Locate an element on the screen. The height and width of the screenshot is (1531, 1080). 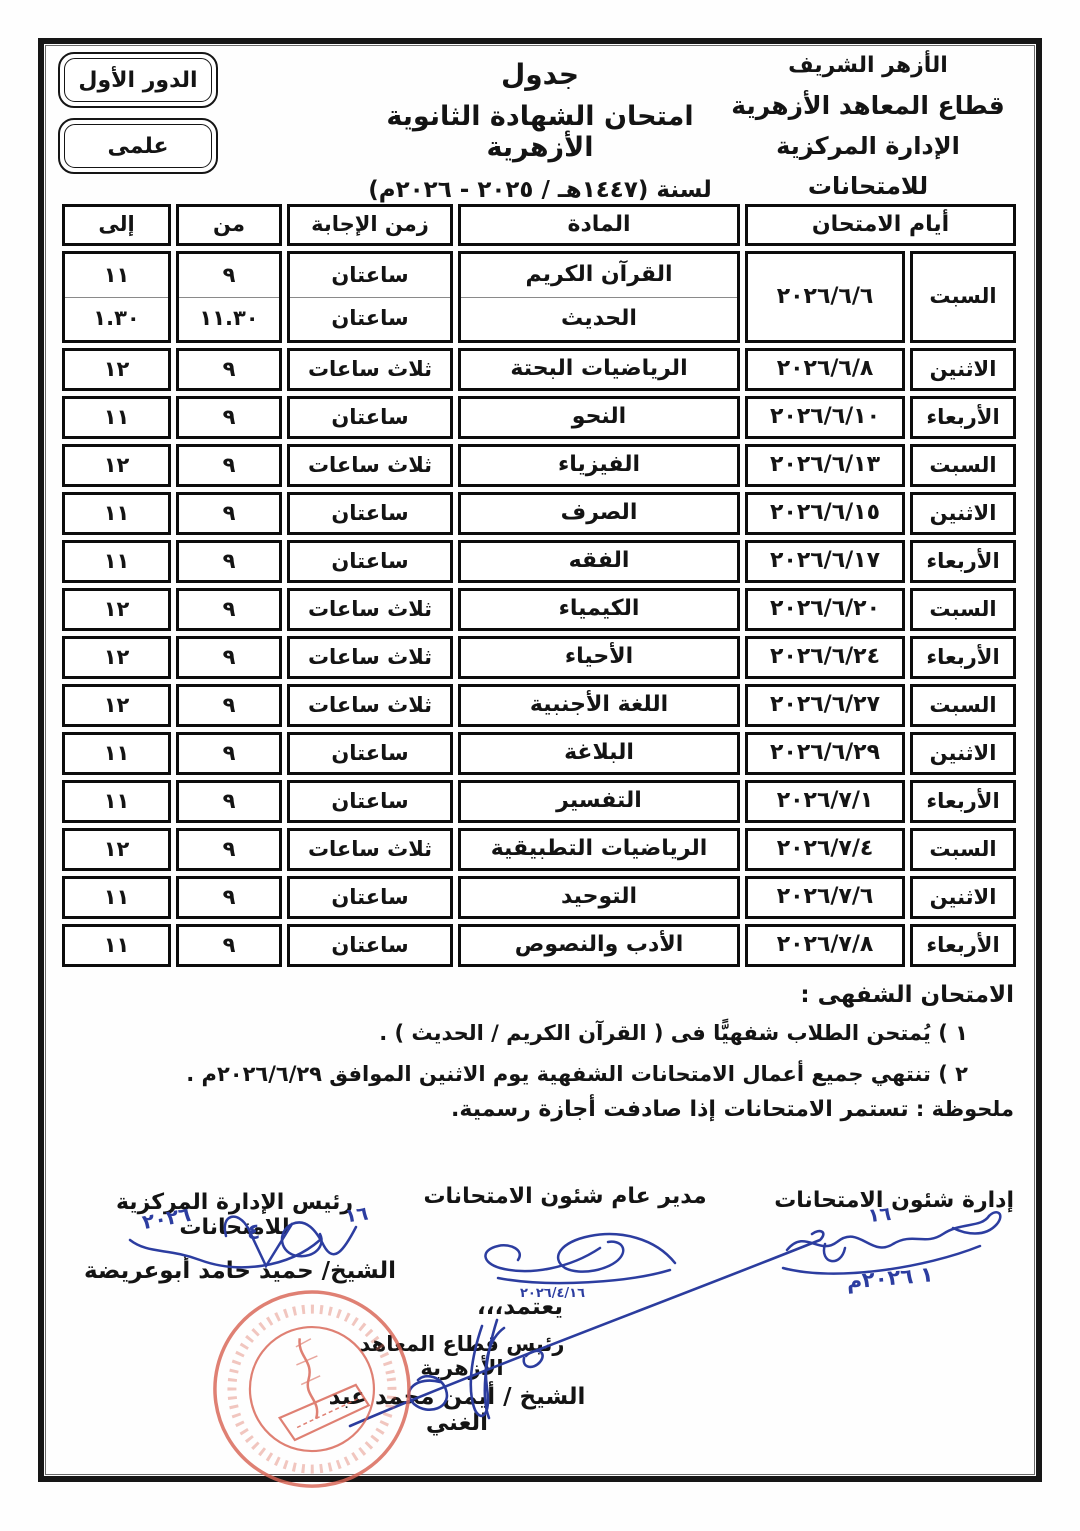
from-entry: ١١.٣٠ is located at coordinates (229, 318).